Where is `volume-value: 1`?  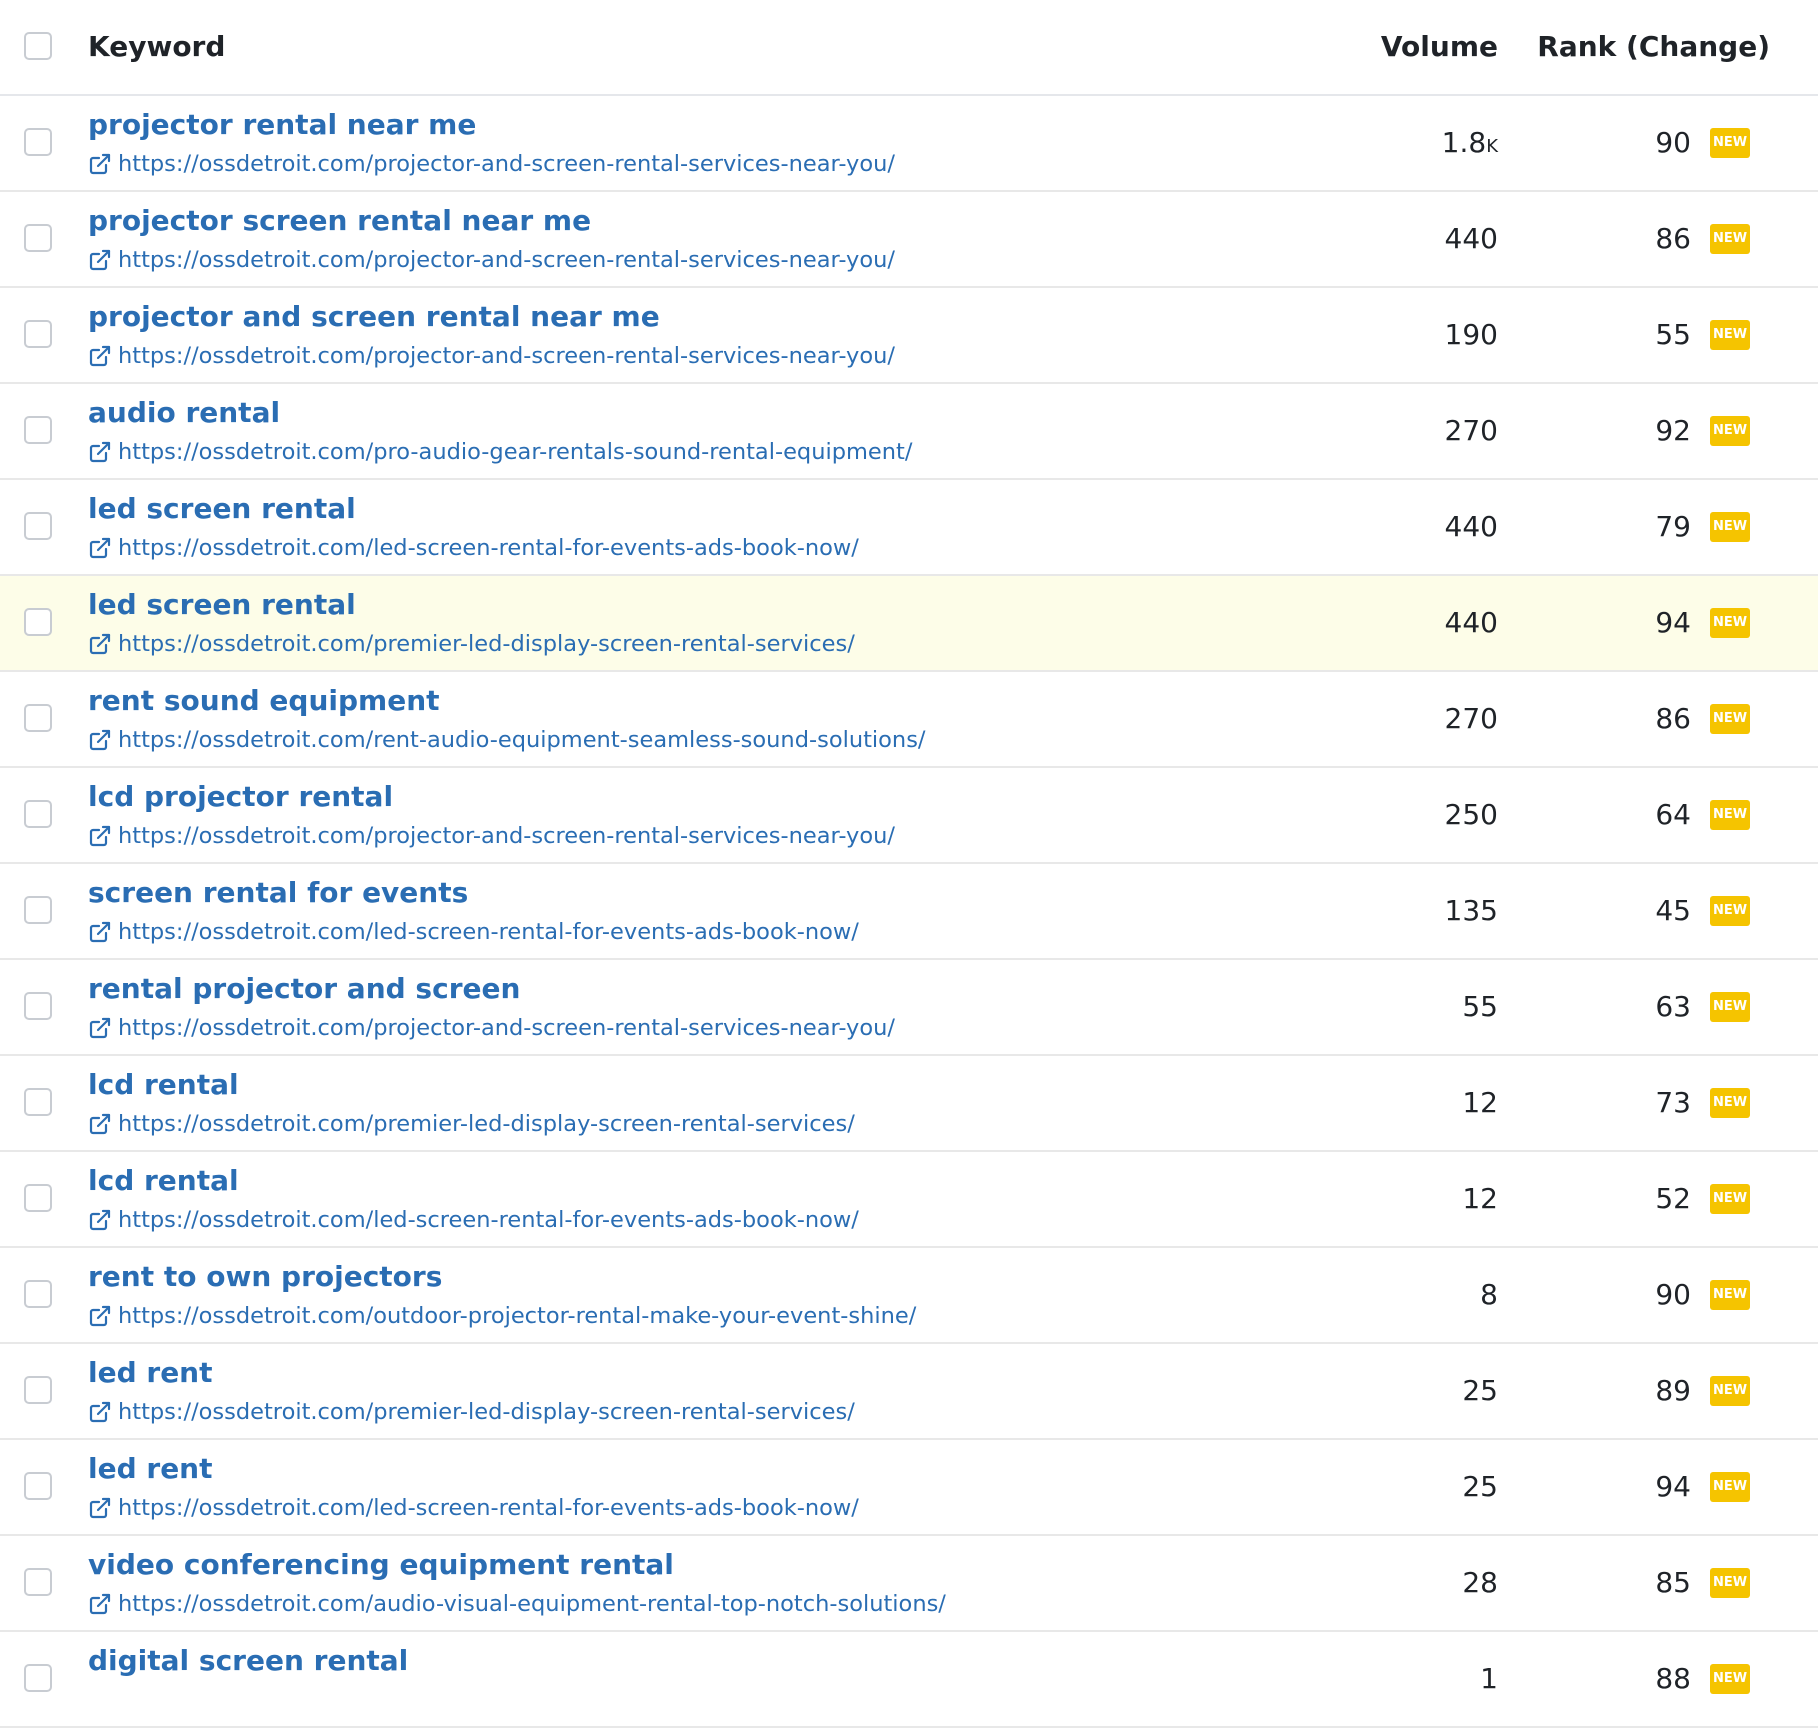 volume-value: 1 is located at coordinates (1489, 1678).